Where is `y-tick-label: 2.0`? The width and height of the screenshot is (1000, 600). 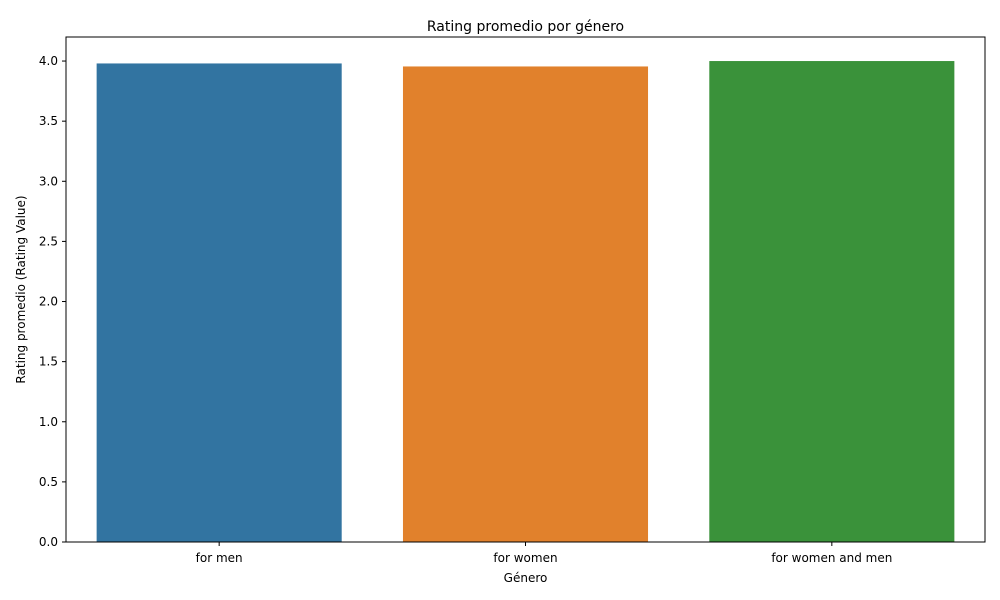
y-tick-label: 2.0 is located at coordinates (48, 302).